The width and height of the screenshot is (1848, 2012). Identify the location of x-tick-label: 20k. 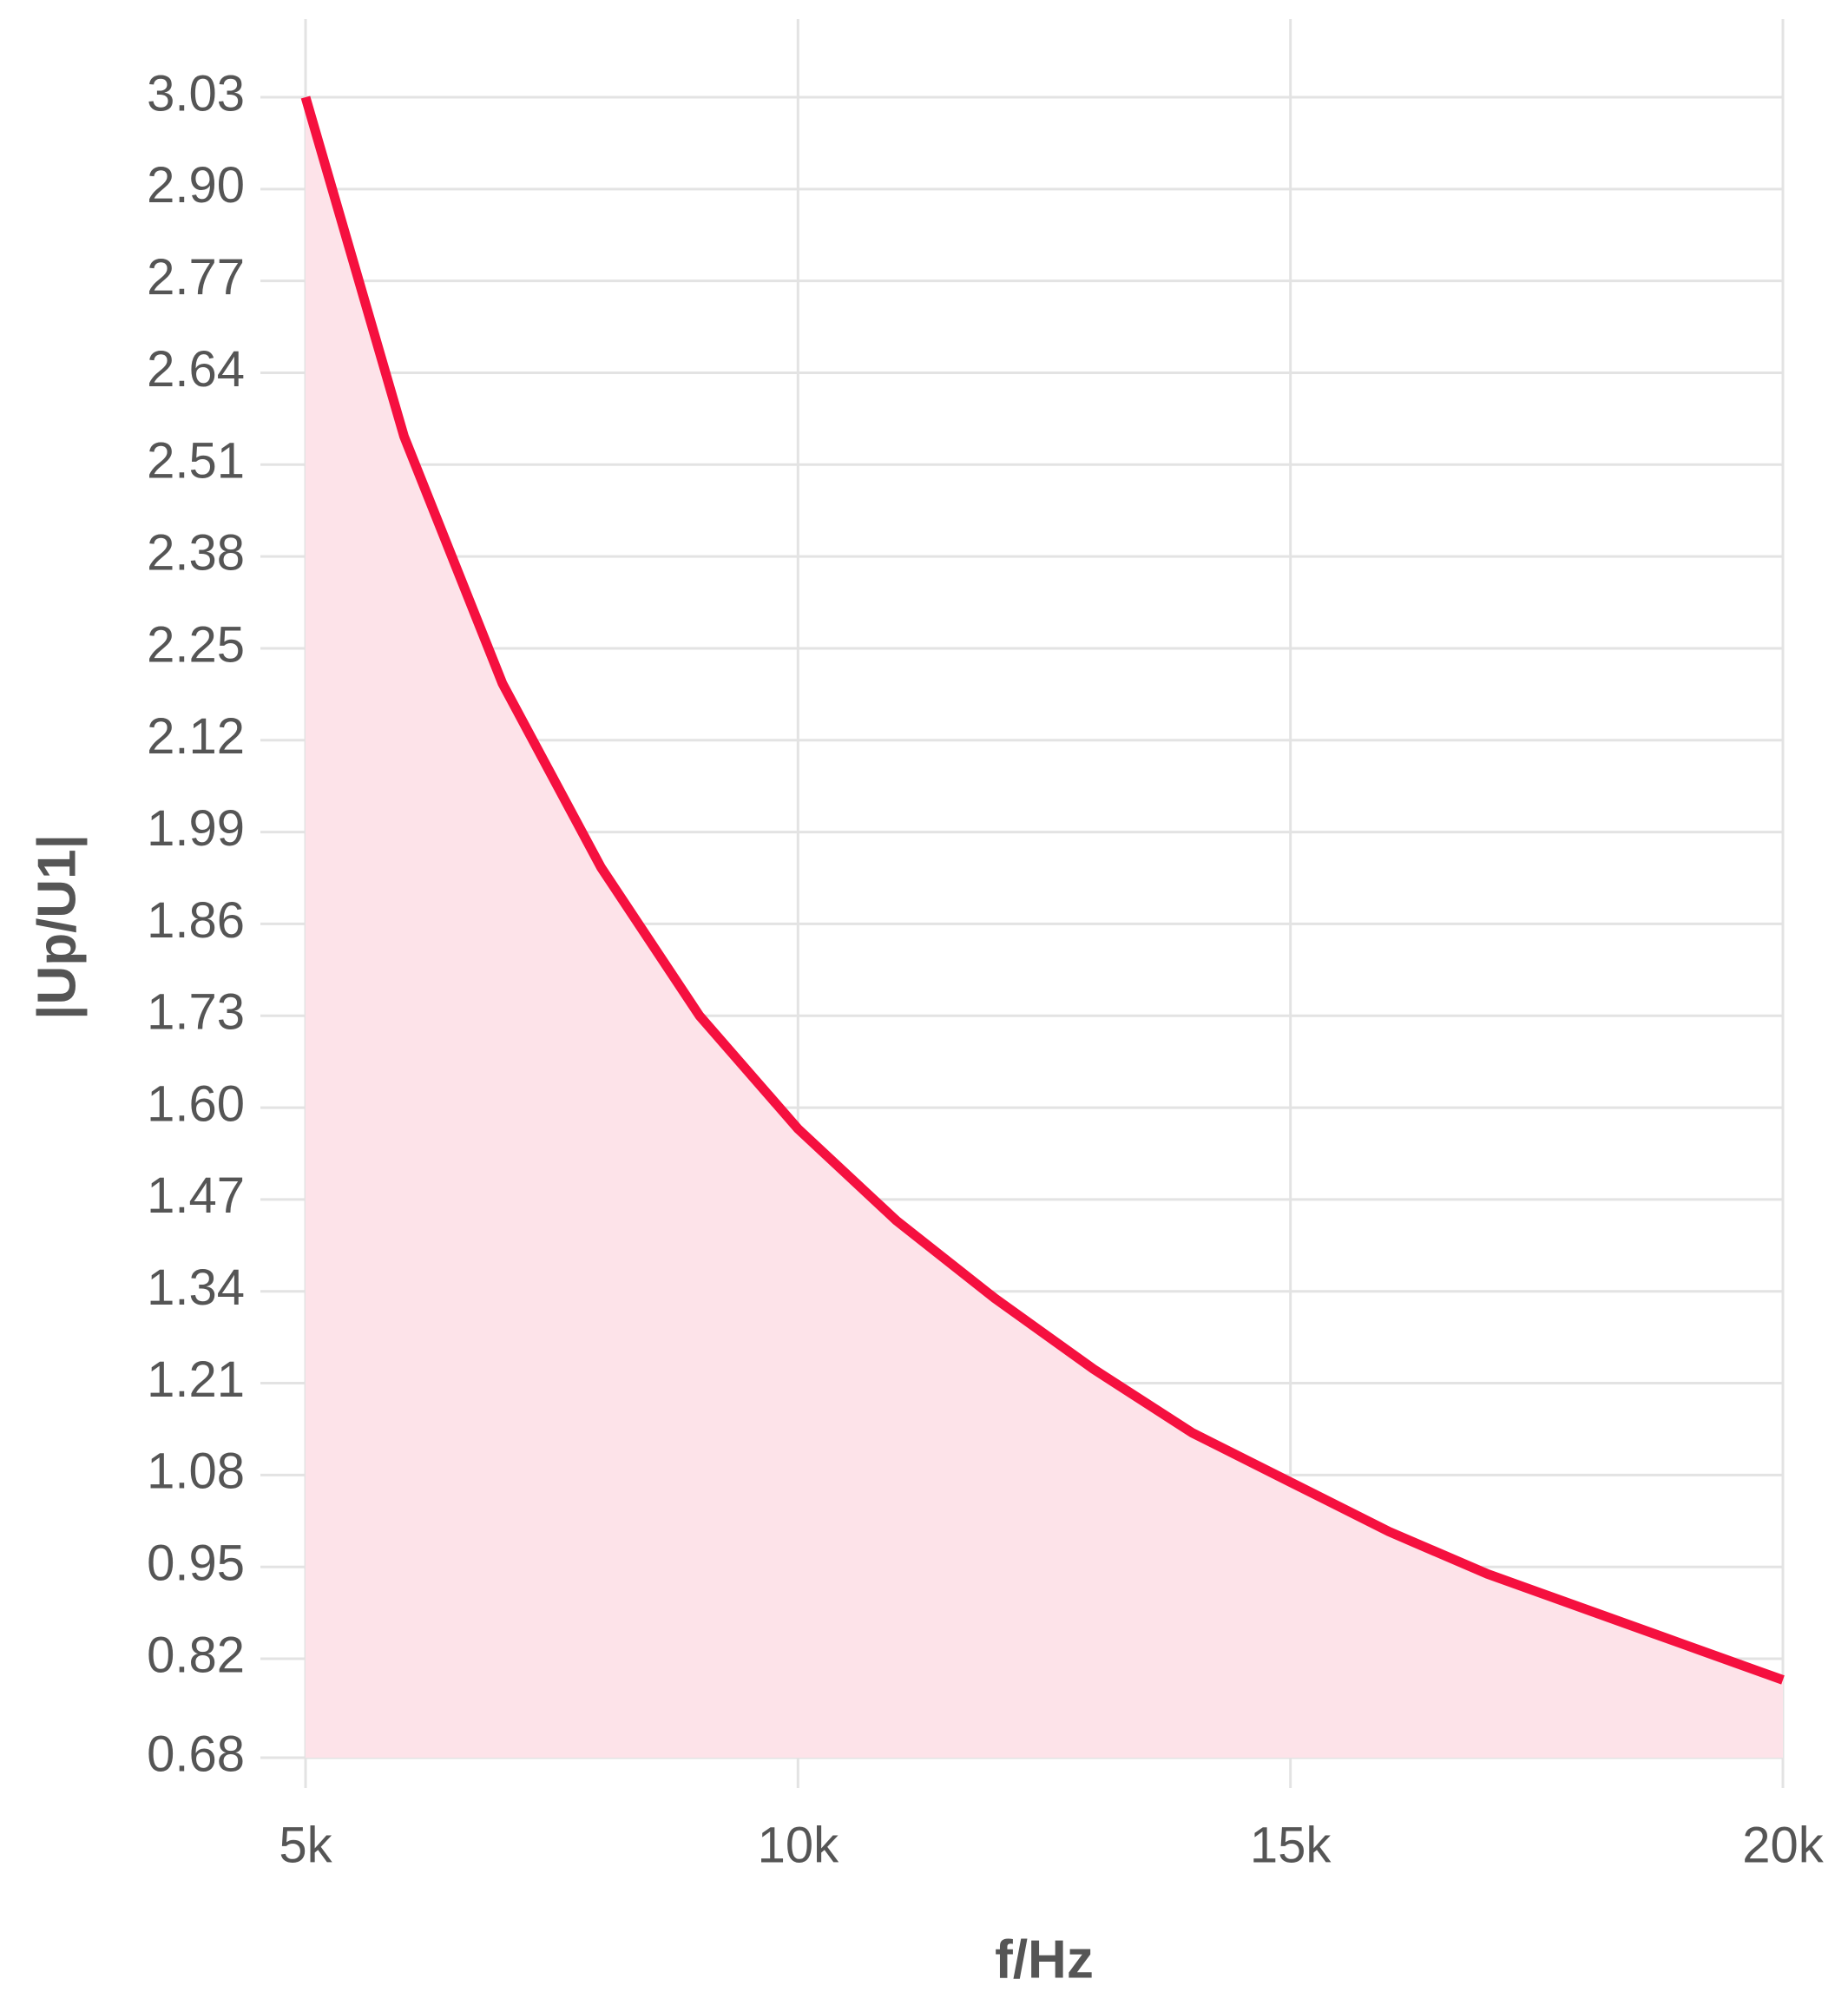
(1783, 1845).